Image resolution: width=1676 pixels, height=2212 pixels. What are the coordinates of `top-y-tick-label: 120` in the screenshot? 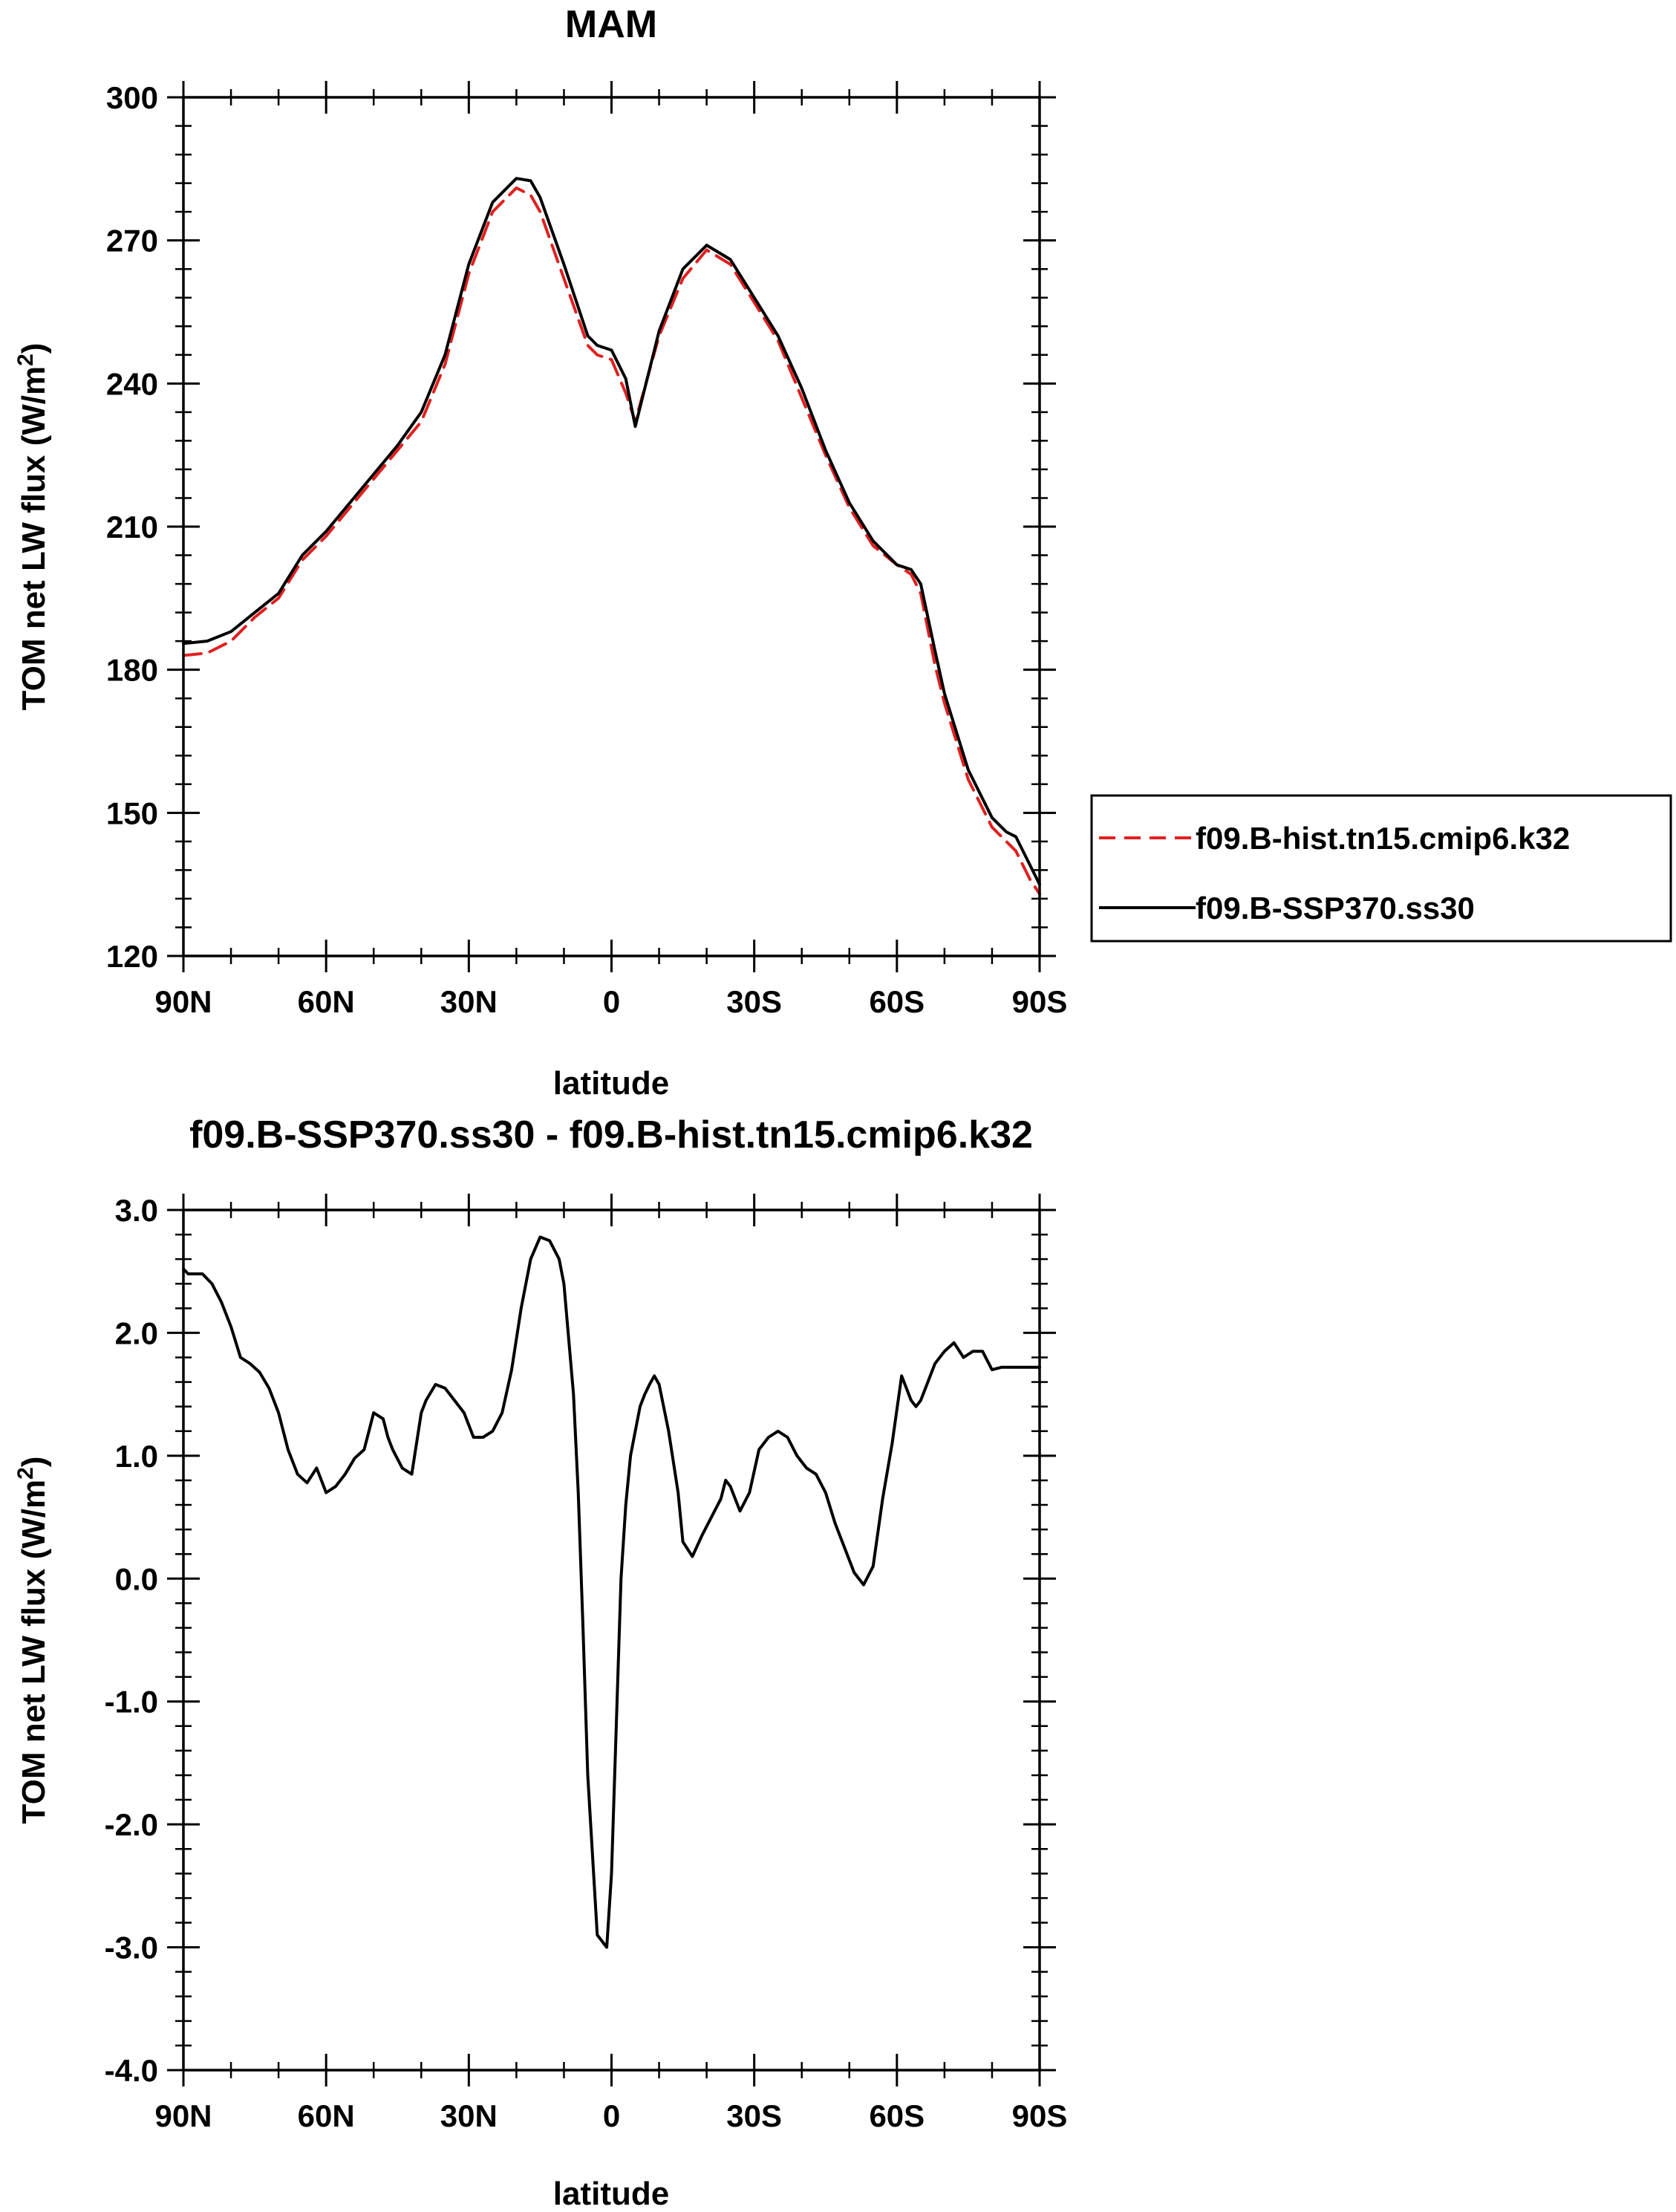 It's located at (132, 957).